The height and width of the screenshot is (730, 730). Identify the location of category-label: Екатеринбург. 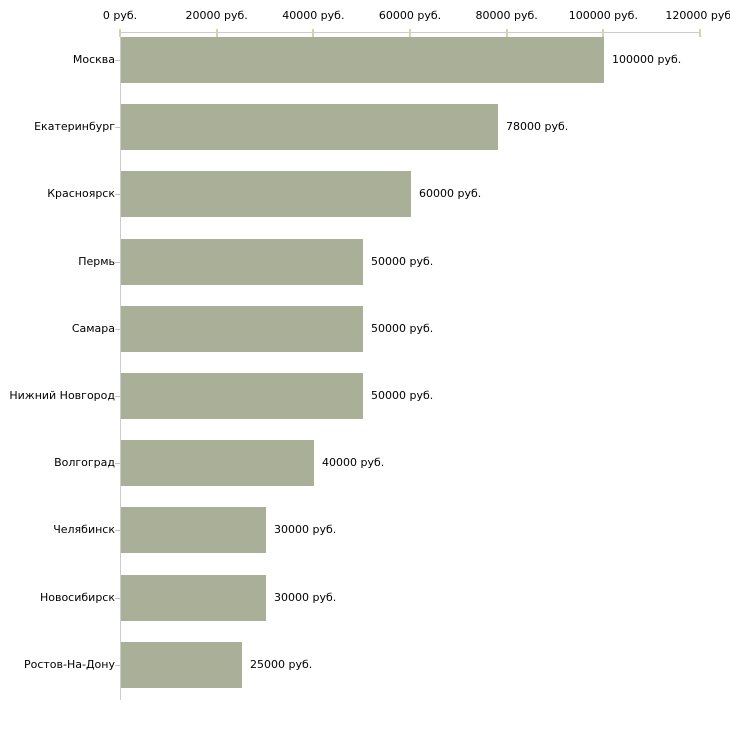
(74, 127).